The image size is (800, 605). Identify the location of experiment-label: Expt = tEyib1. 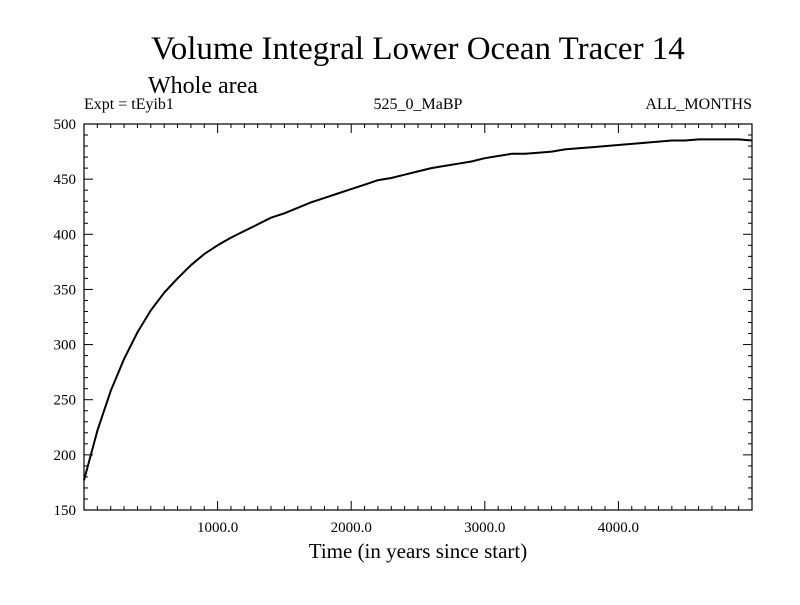
(129, 104).